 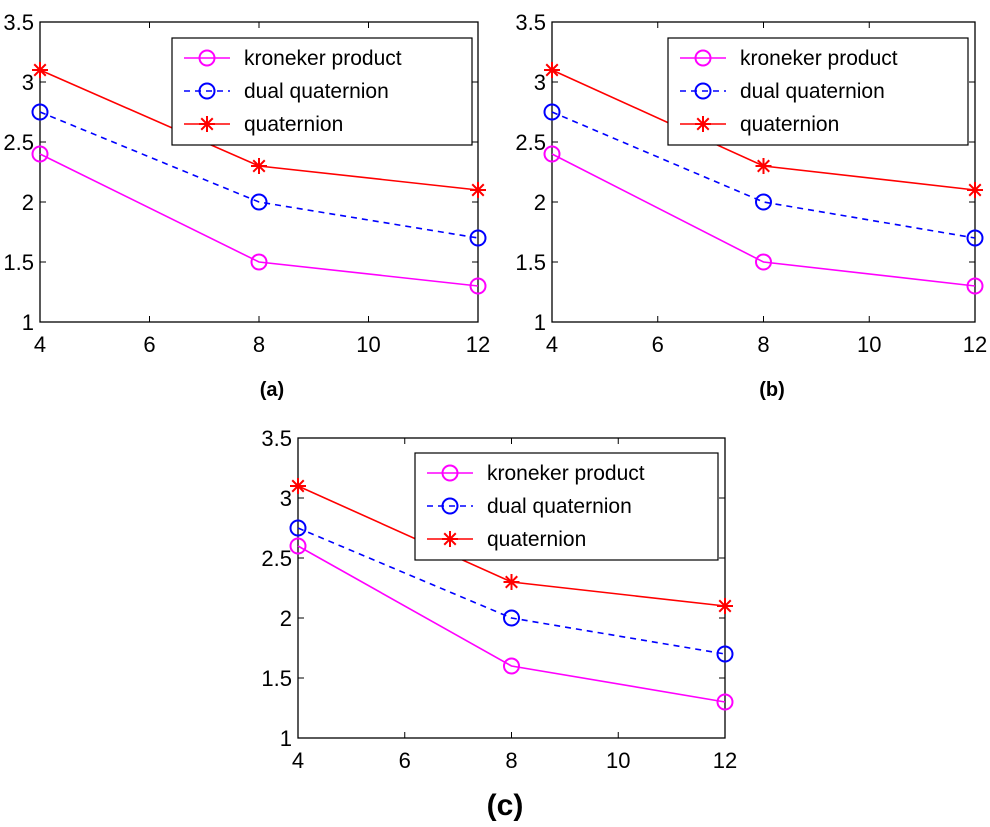 What do you see at coordinates (272, 390) in the screenshot?
I see `panel-label: (a)` at bounding box center [272, 390].